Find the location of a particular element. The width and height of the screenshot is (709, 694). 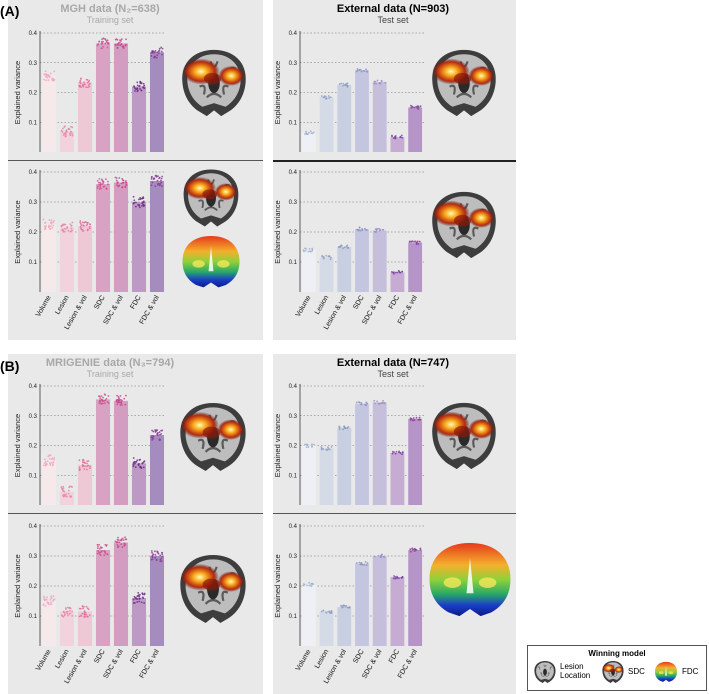

bar-sdc is located at coordinates (103, 97).